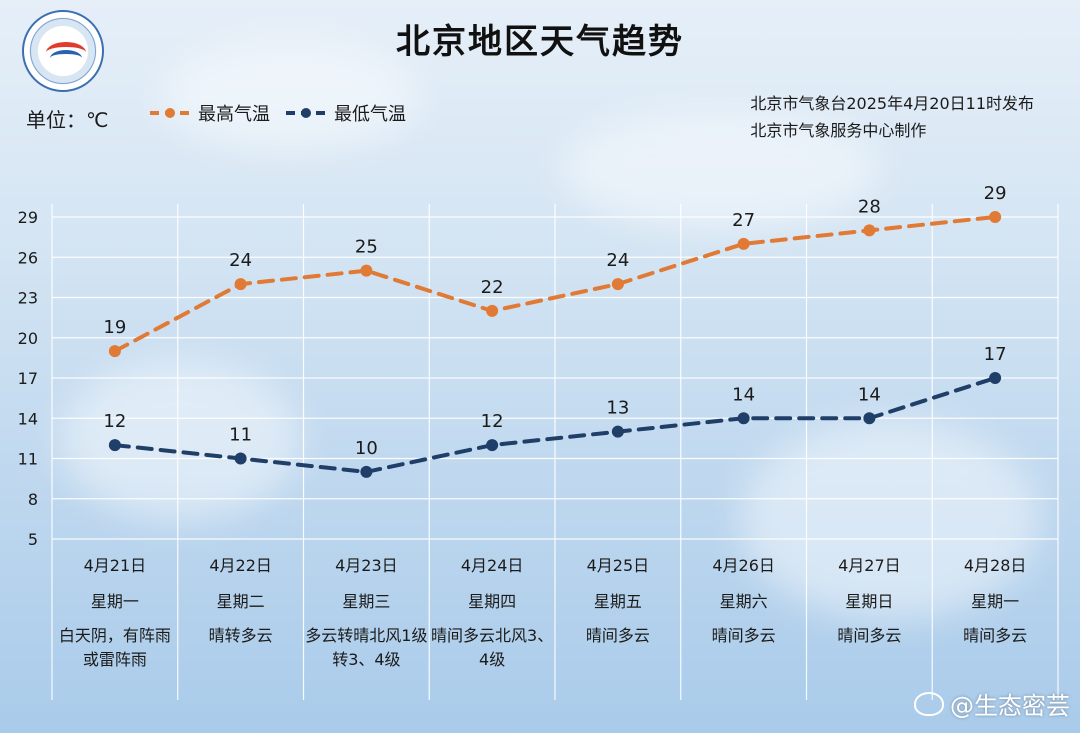 The height and width of the screenshot is (733, 1080). Describe the element at coordinates (241, 622) in the screenshot. I see `day-column: 4月22日星期二晴转多云` at that location.